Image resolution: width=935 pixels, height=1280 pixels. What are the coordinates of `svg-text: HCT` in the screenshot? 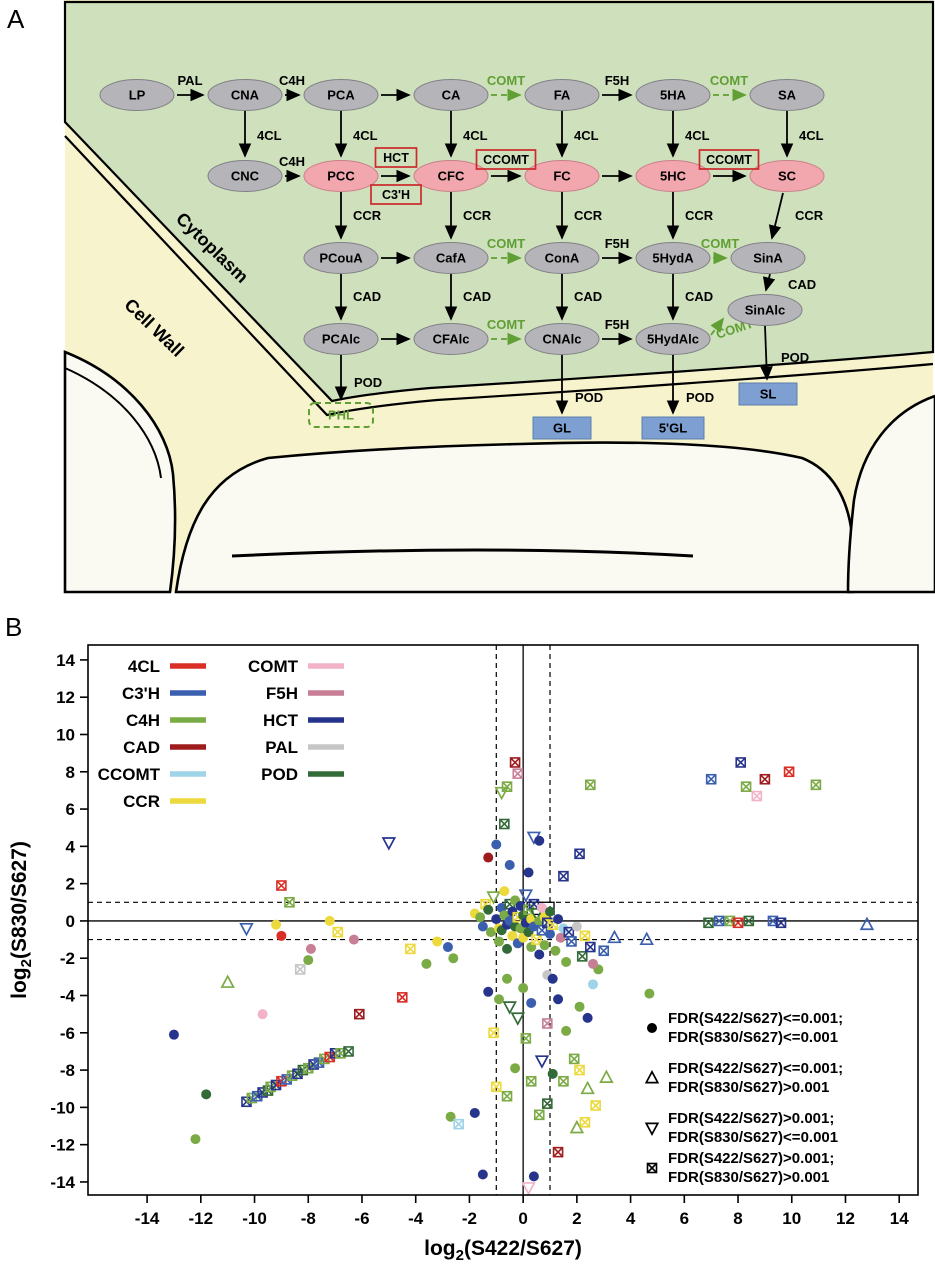 It's located at (396, 158).